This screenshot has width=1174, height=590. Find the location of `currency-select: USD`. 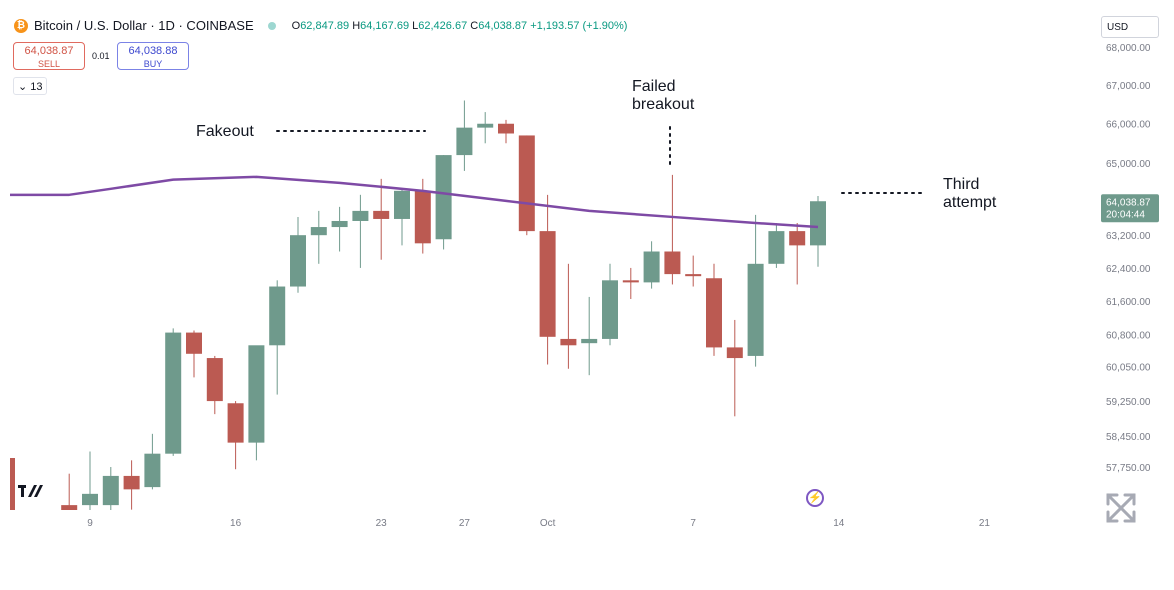

currency-select: USD is located at coordinates (1130, 27).